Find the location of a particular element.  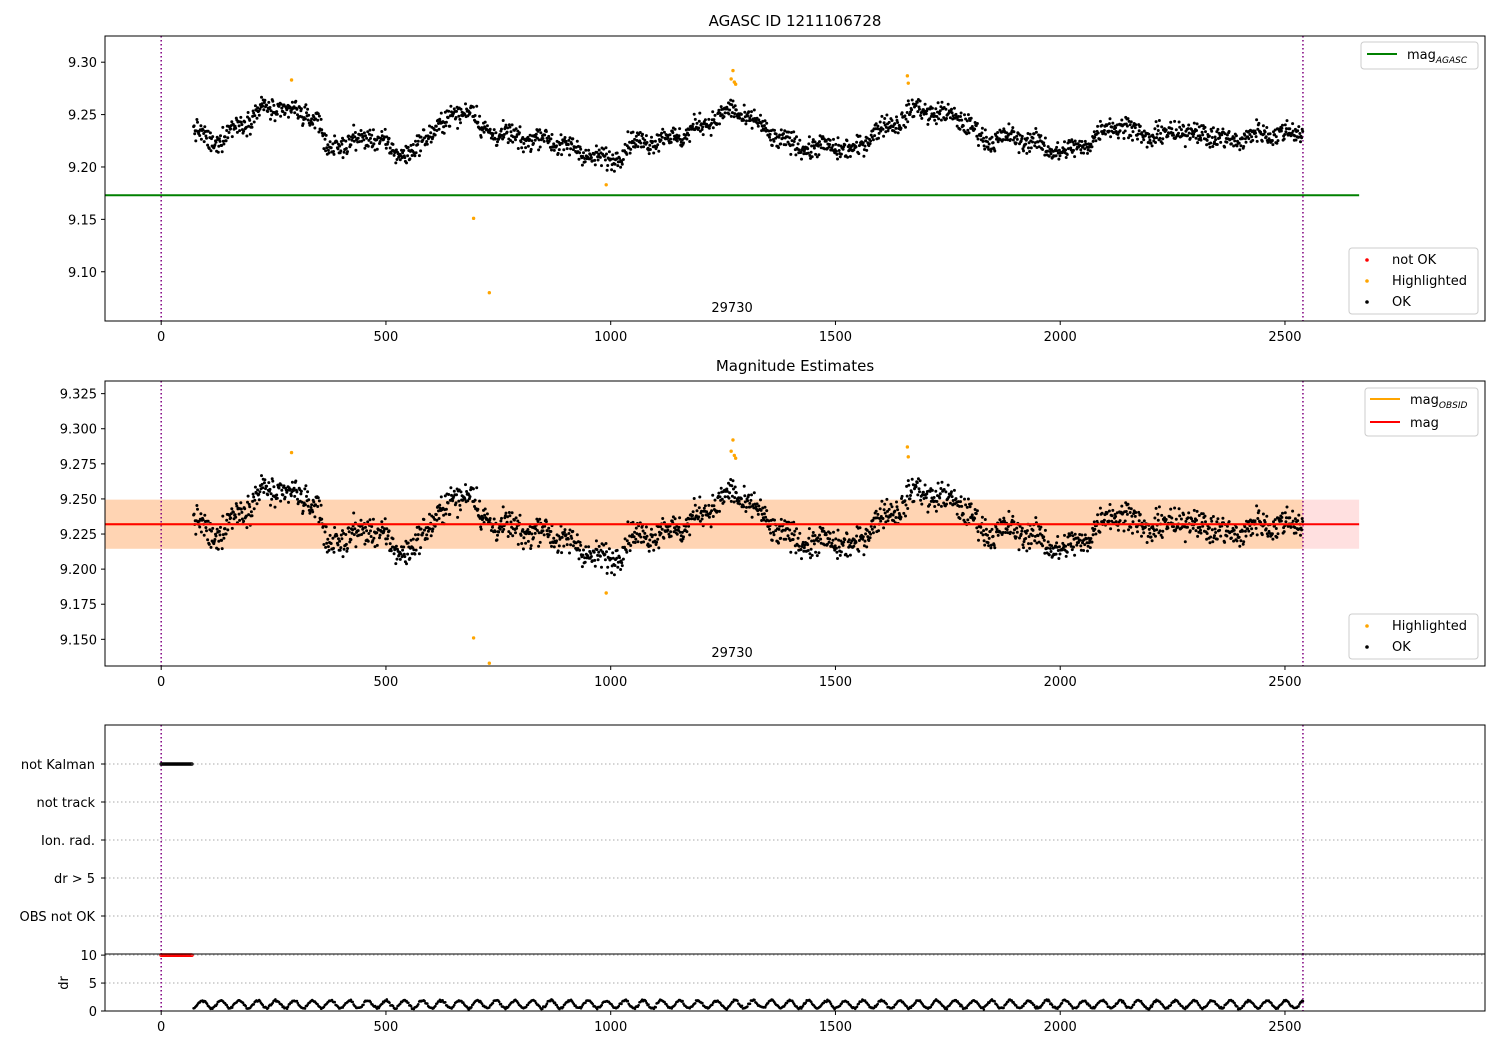

y-tick-label: 9.175 is located at coordinates (78, 605).